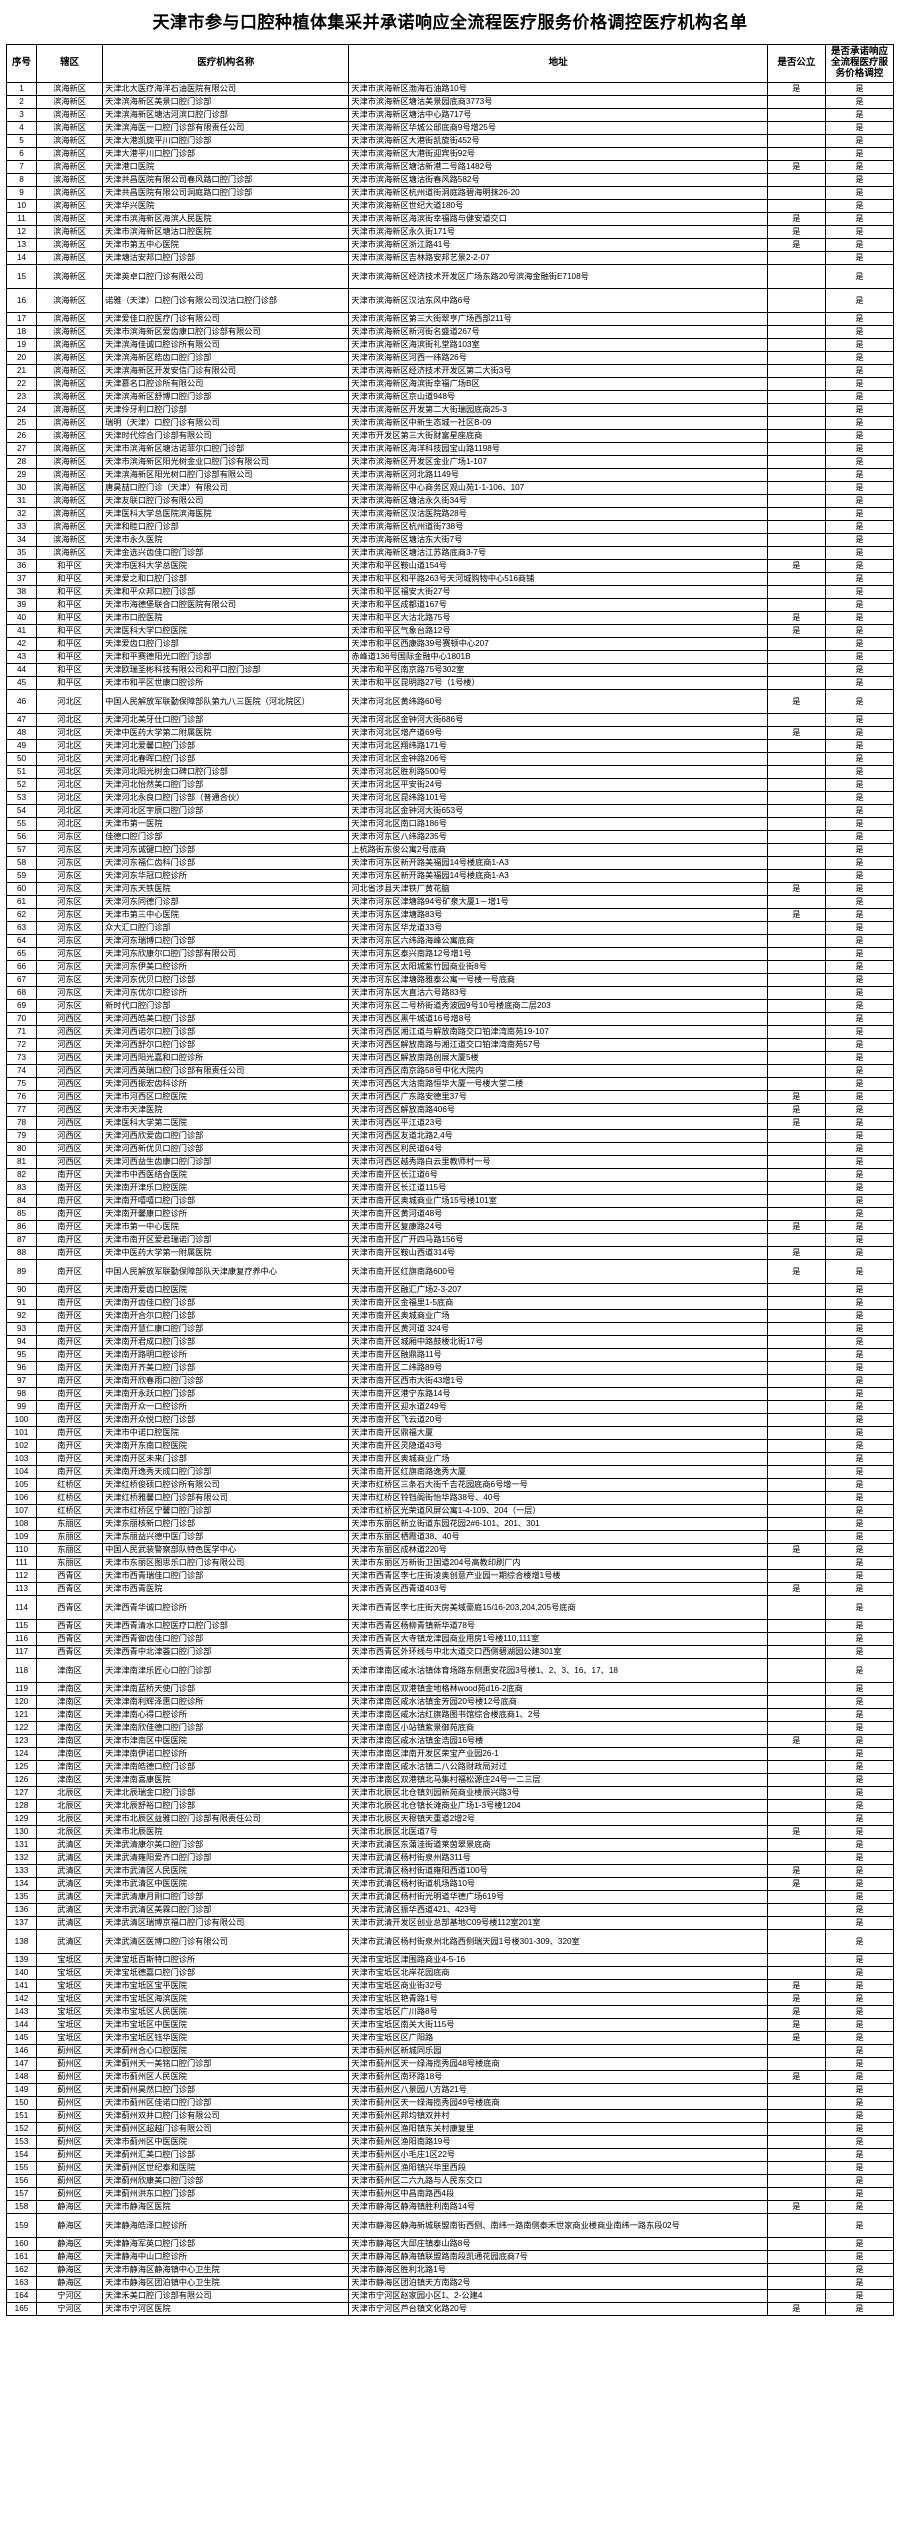 This screenshot has height=2533, width=900. What do you see at coordinates (558, 1123) in the screenshot?
I see `row-address: 天津市河西区平江道23号` at bounding box center [558, 1123].